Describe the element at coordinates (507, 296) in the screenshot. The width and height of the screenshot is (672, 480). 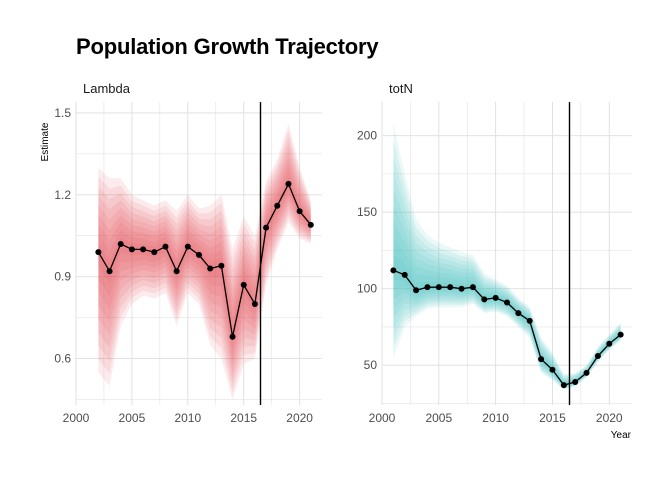
I see `totn-ribbon` at that location.